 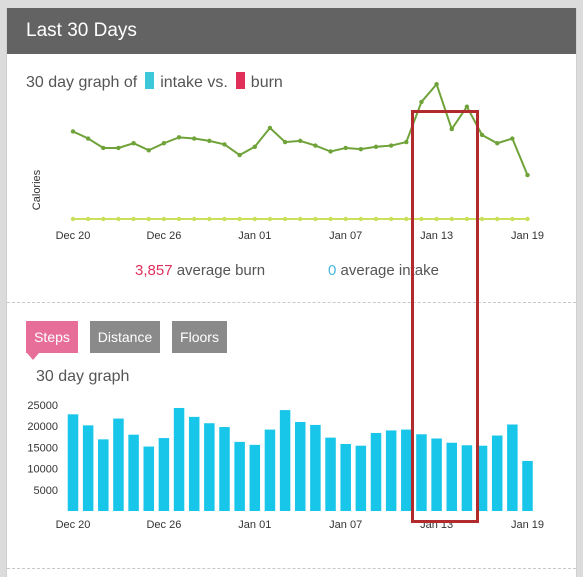 What do you see at coordinates (42, 406) in the screenshot?
I see `steps-y-tick-4: 25000` at bounding box center [42, 406].